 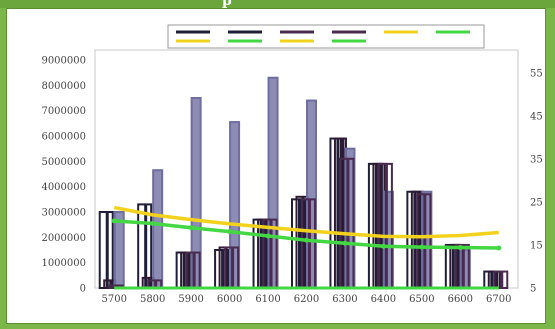 I want to click on x-tick-label: 6300, so click(x=344, y=299).